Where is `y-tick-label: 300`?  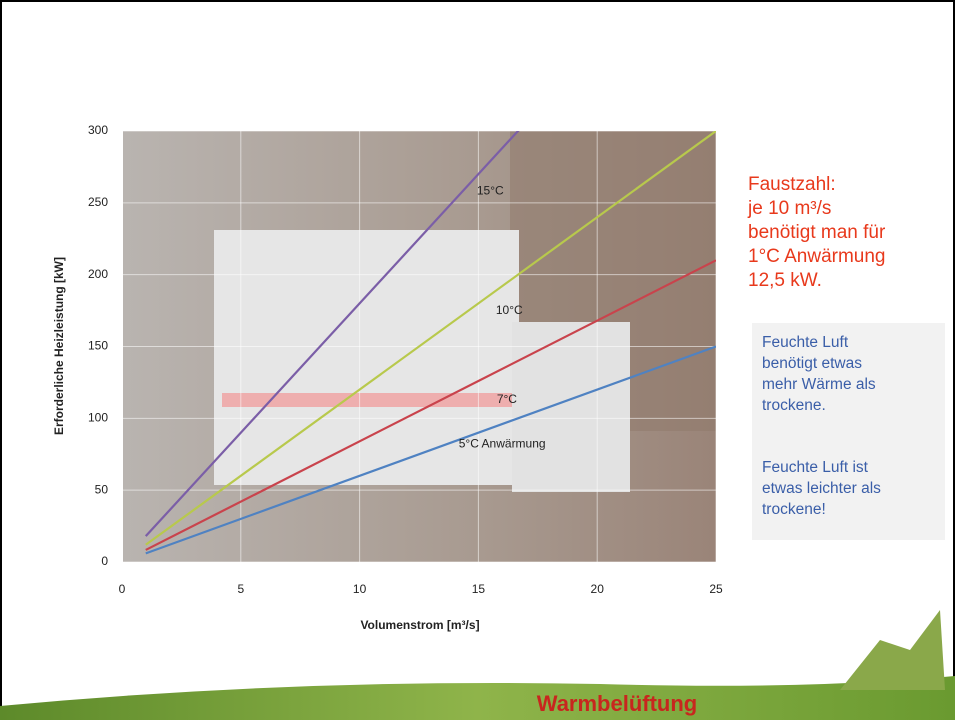 y-tick-label: 300 is located at coordinates (98, 130).